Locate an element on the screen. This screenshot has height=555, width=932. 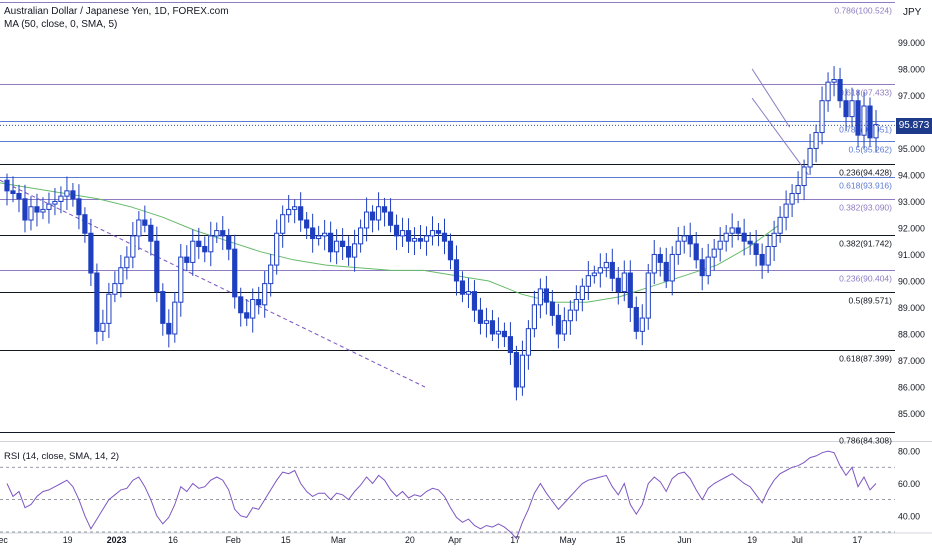
x-tick-label: 16 is located at coordinates (173, 540).